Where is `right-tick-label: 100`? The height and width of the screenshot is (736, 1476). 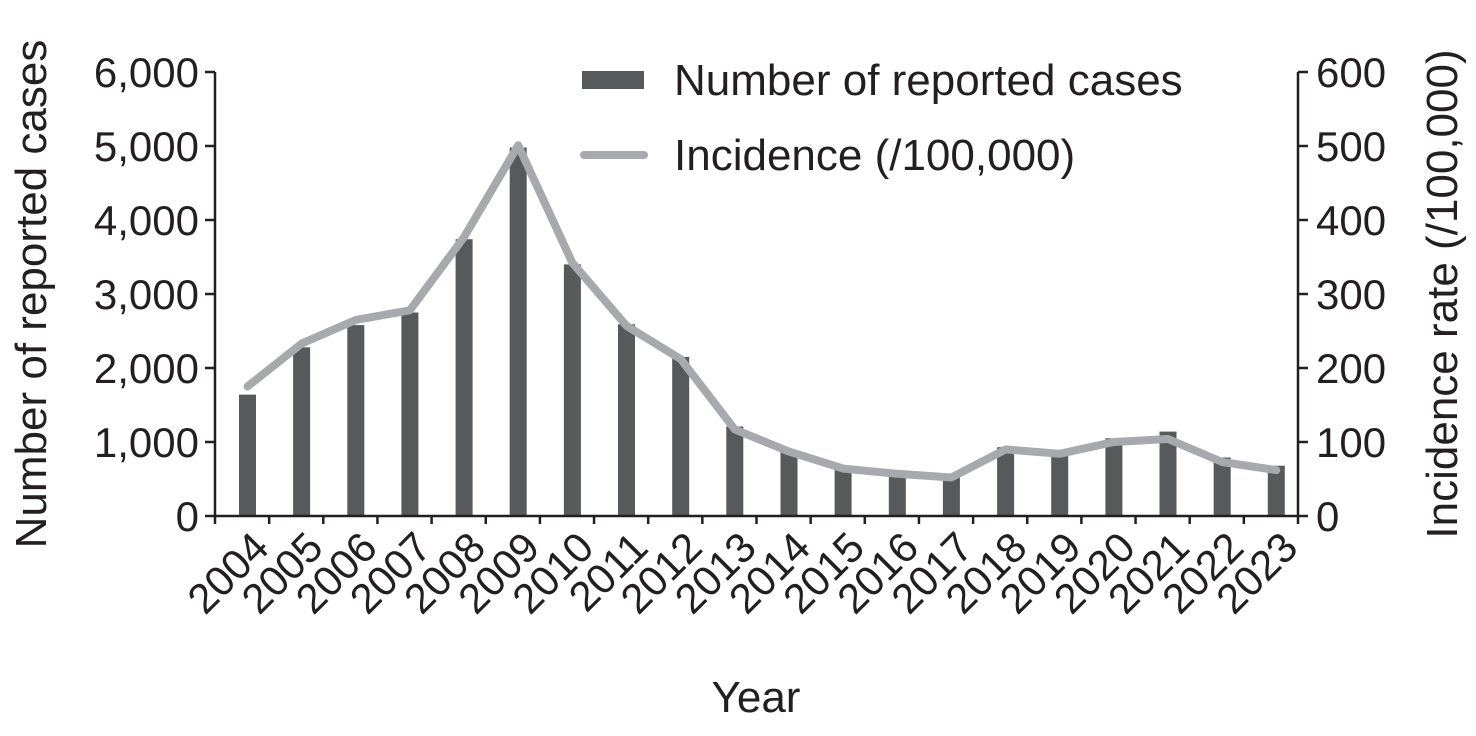 right-tick-label: 100 is located at coordinates (1351, 442).